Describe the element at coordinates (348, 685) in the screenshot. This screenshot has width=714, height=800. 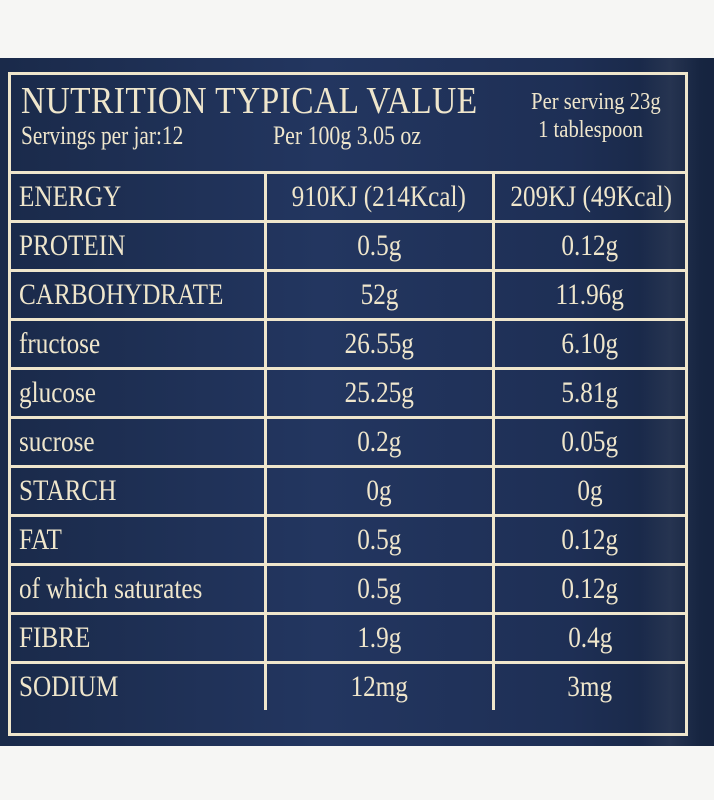
I see `table-row: SODIUM 12mg 3mg` at that location.